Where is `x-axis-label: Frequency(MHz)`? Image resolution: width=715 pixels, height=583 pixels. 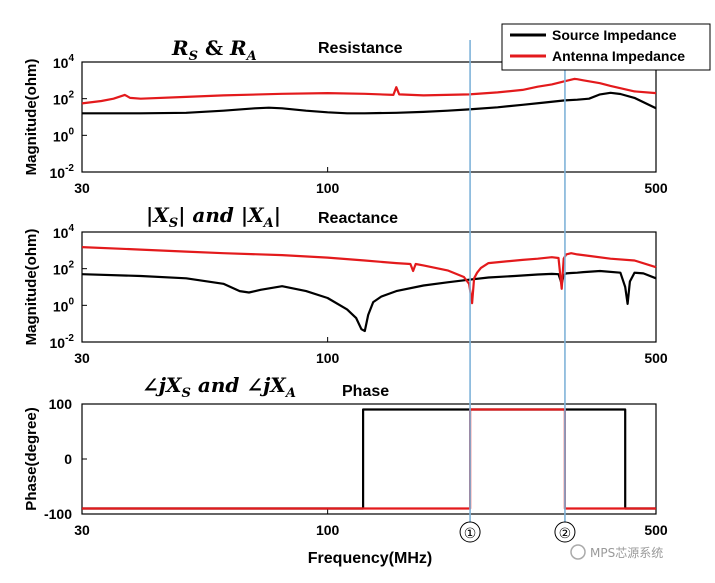
x-axis-label: Frequency(MHz) is located at coordinates (370, 558).